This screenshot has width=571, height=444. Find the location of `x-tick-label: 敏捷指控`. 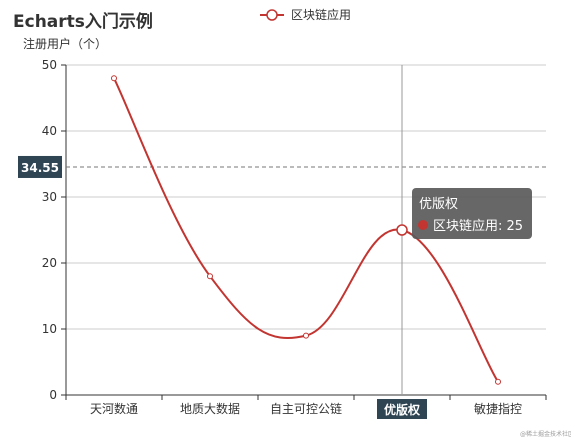

x-tick-label: 敏捷指控 is located at coordinates (498, 408).